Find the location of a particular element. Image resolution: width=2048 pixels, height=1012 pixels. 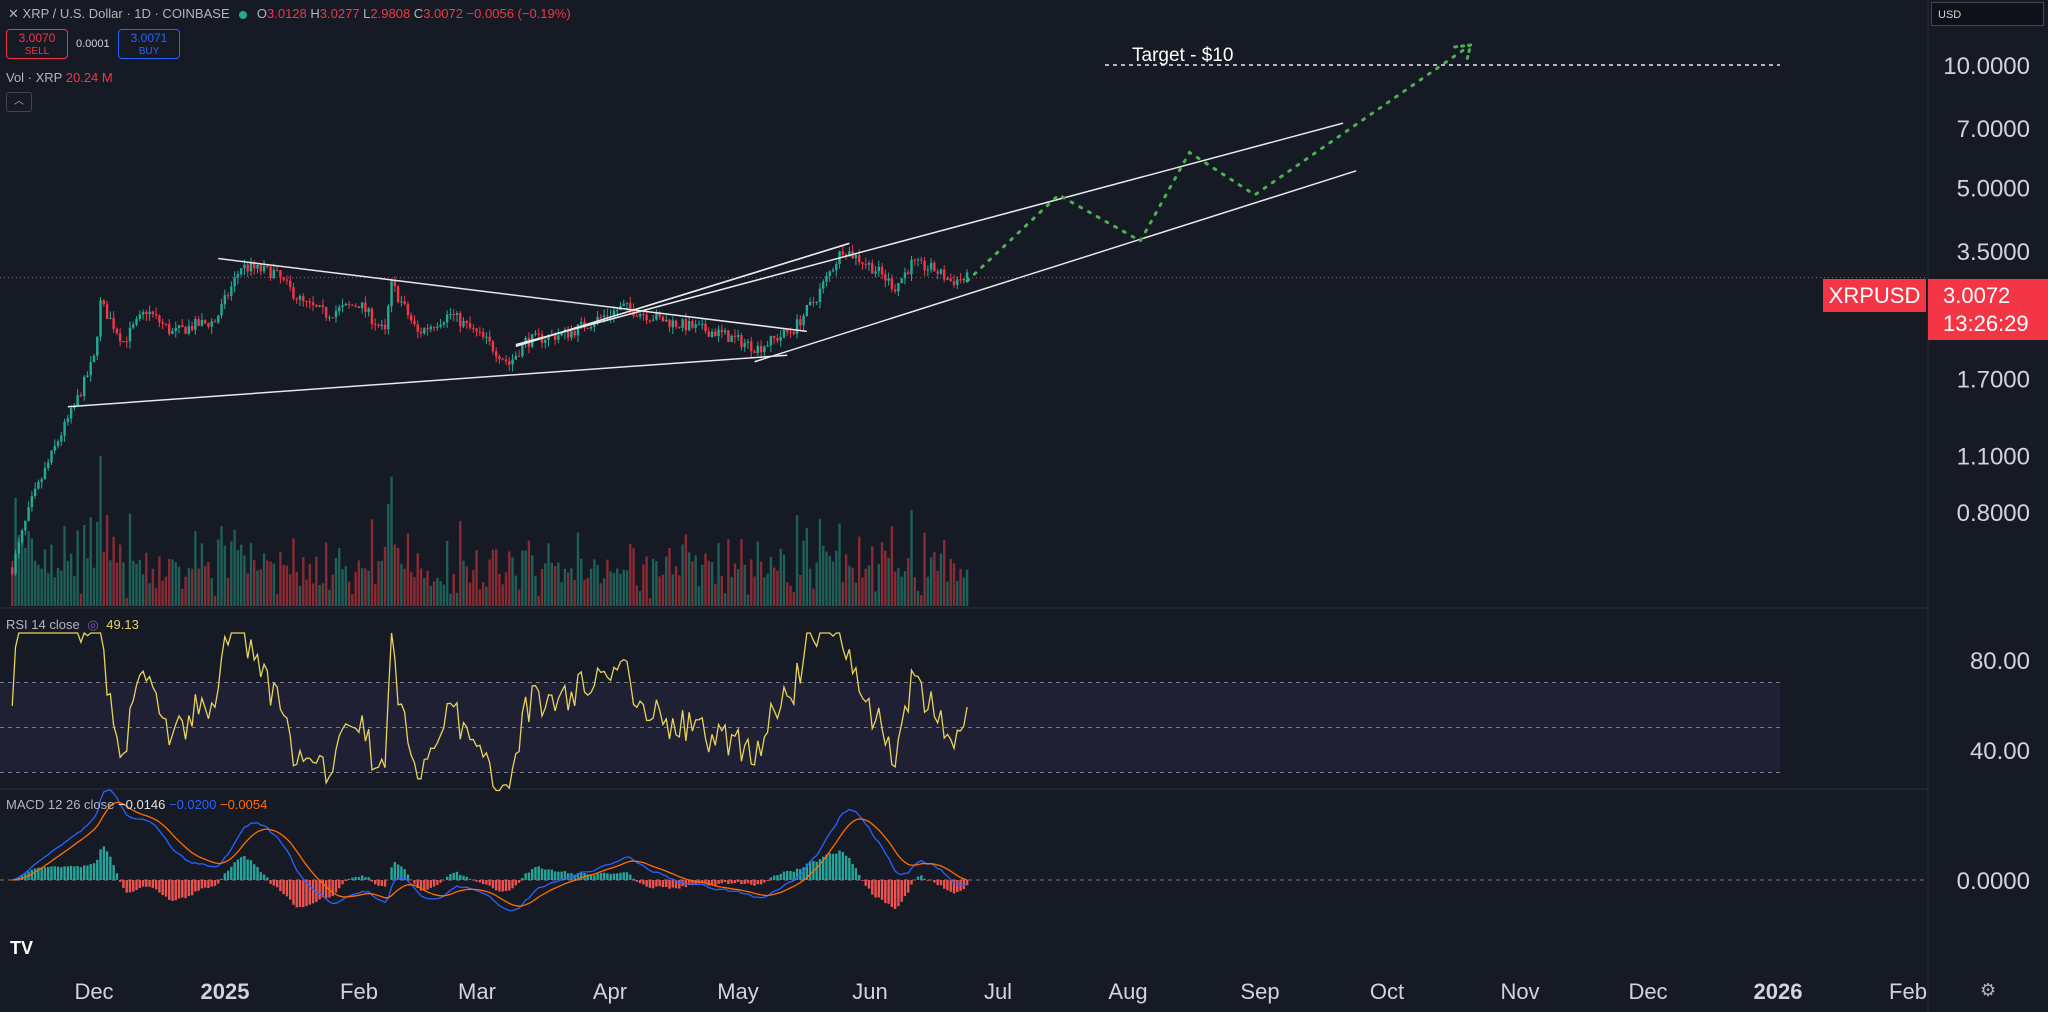

rsi-label: RSI 14 close is located at coordinates (43, 624).